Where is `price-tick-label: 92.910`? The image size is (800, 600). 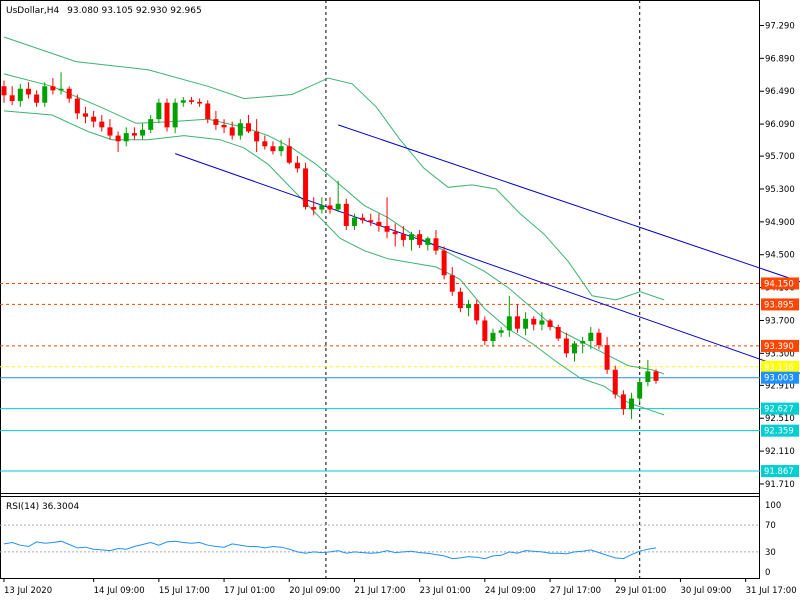
price-tick-label: 92.910 is located at coordinates (780, 386).